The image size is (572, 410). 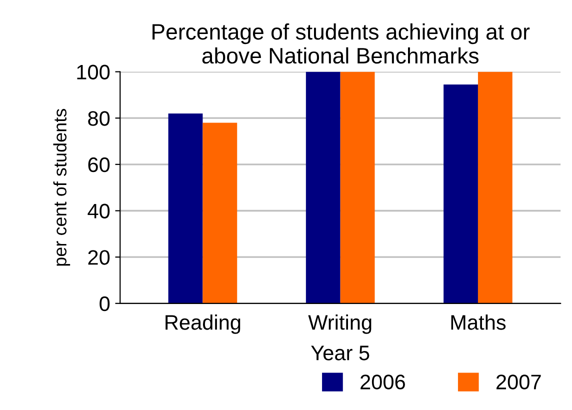 What do you see at coordinates (99, 257) in the screenshot?
I see `y-tick-label: 20` at bounding box center [99, 257].